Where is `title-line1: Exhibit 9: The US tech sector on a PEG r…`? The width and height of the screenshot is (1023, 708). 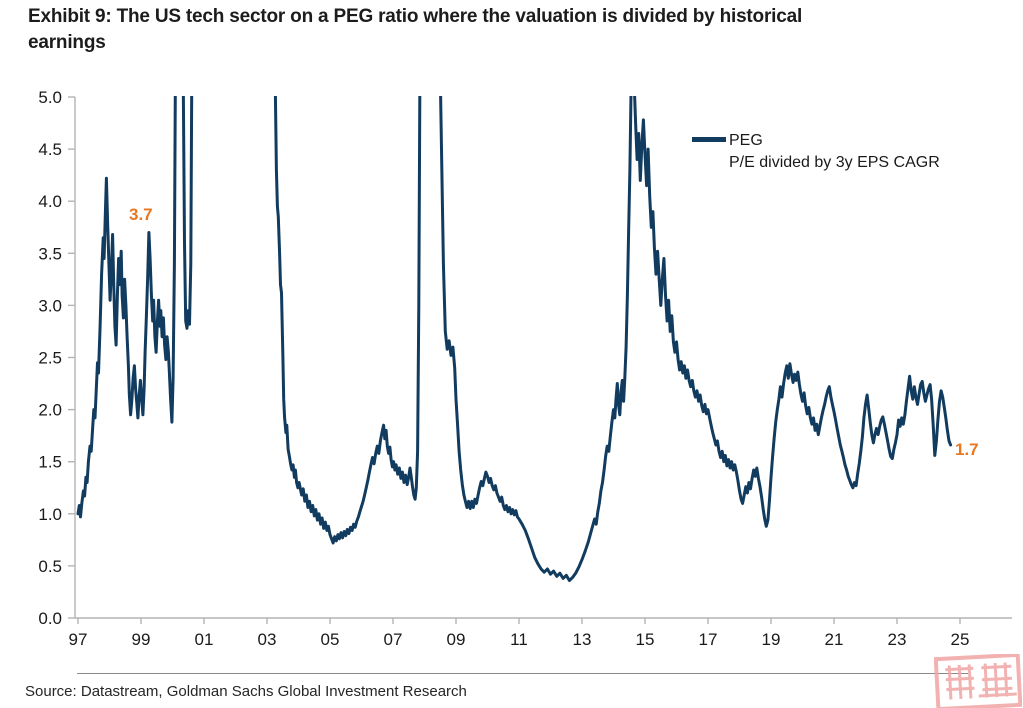 title-line1: Exhibit 9: The US tech sector on a PEG r… is located at coordinates (415, 16).